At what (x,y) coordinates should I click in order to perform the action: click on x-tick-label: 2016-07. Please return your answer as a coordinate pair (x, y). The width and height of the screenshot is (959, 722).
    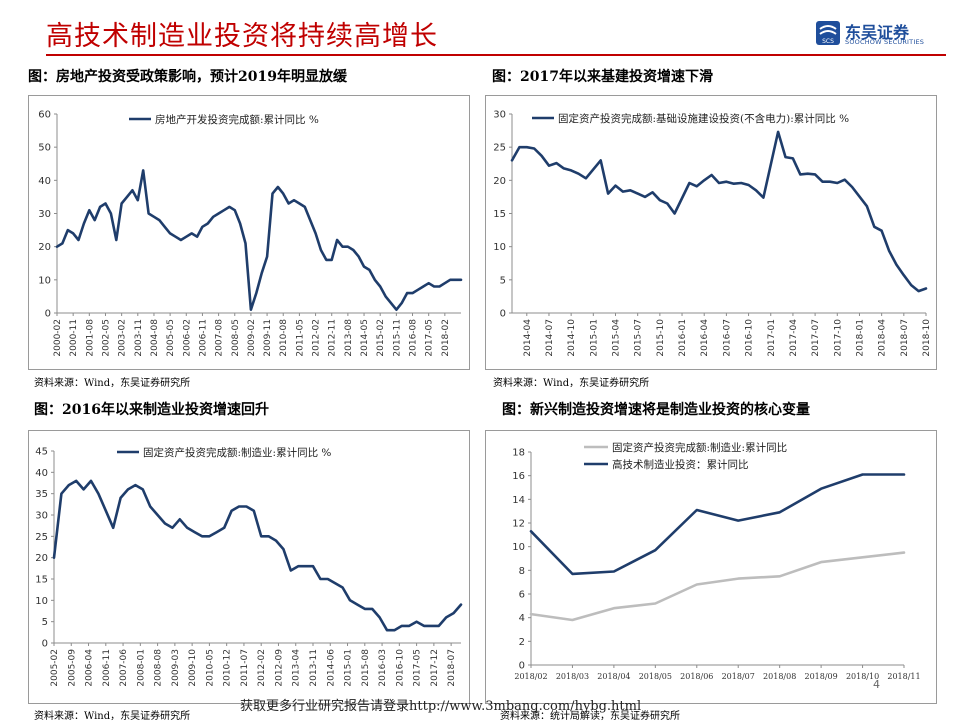
    Looking at the image, I should click on (727, 338).